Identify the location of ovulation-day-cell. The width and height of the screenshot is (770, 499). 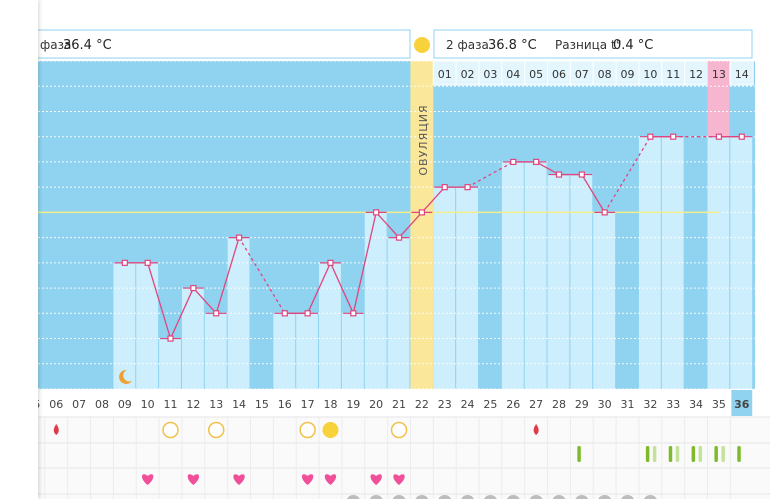
(422, 403).